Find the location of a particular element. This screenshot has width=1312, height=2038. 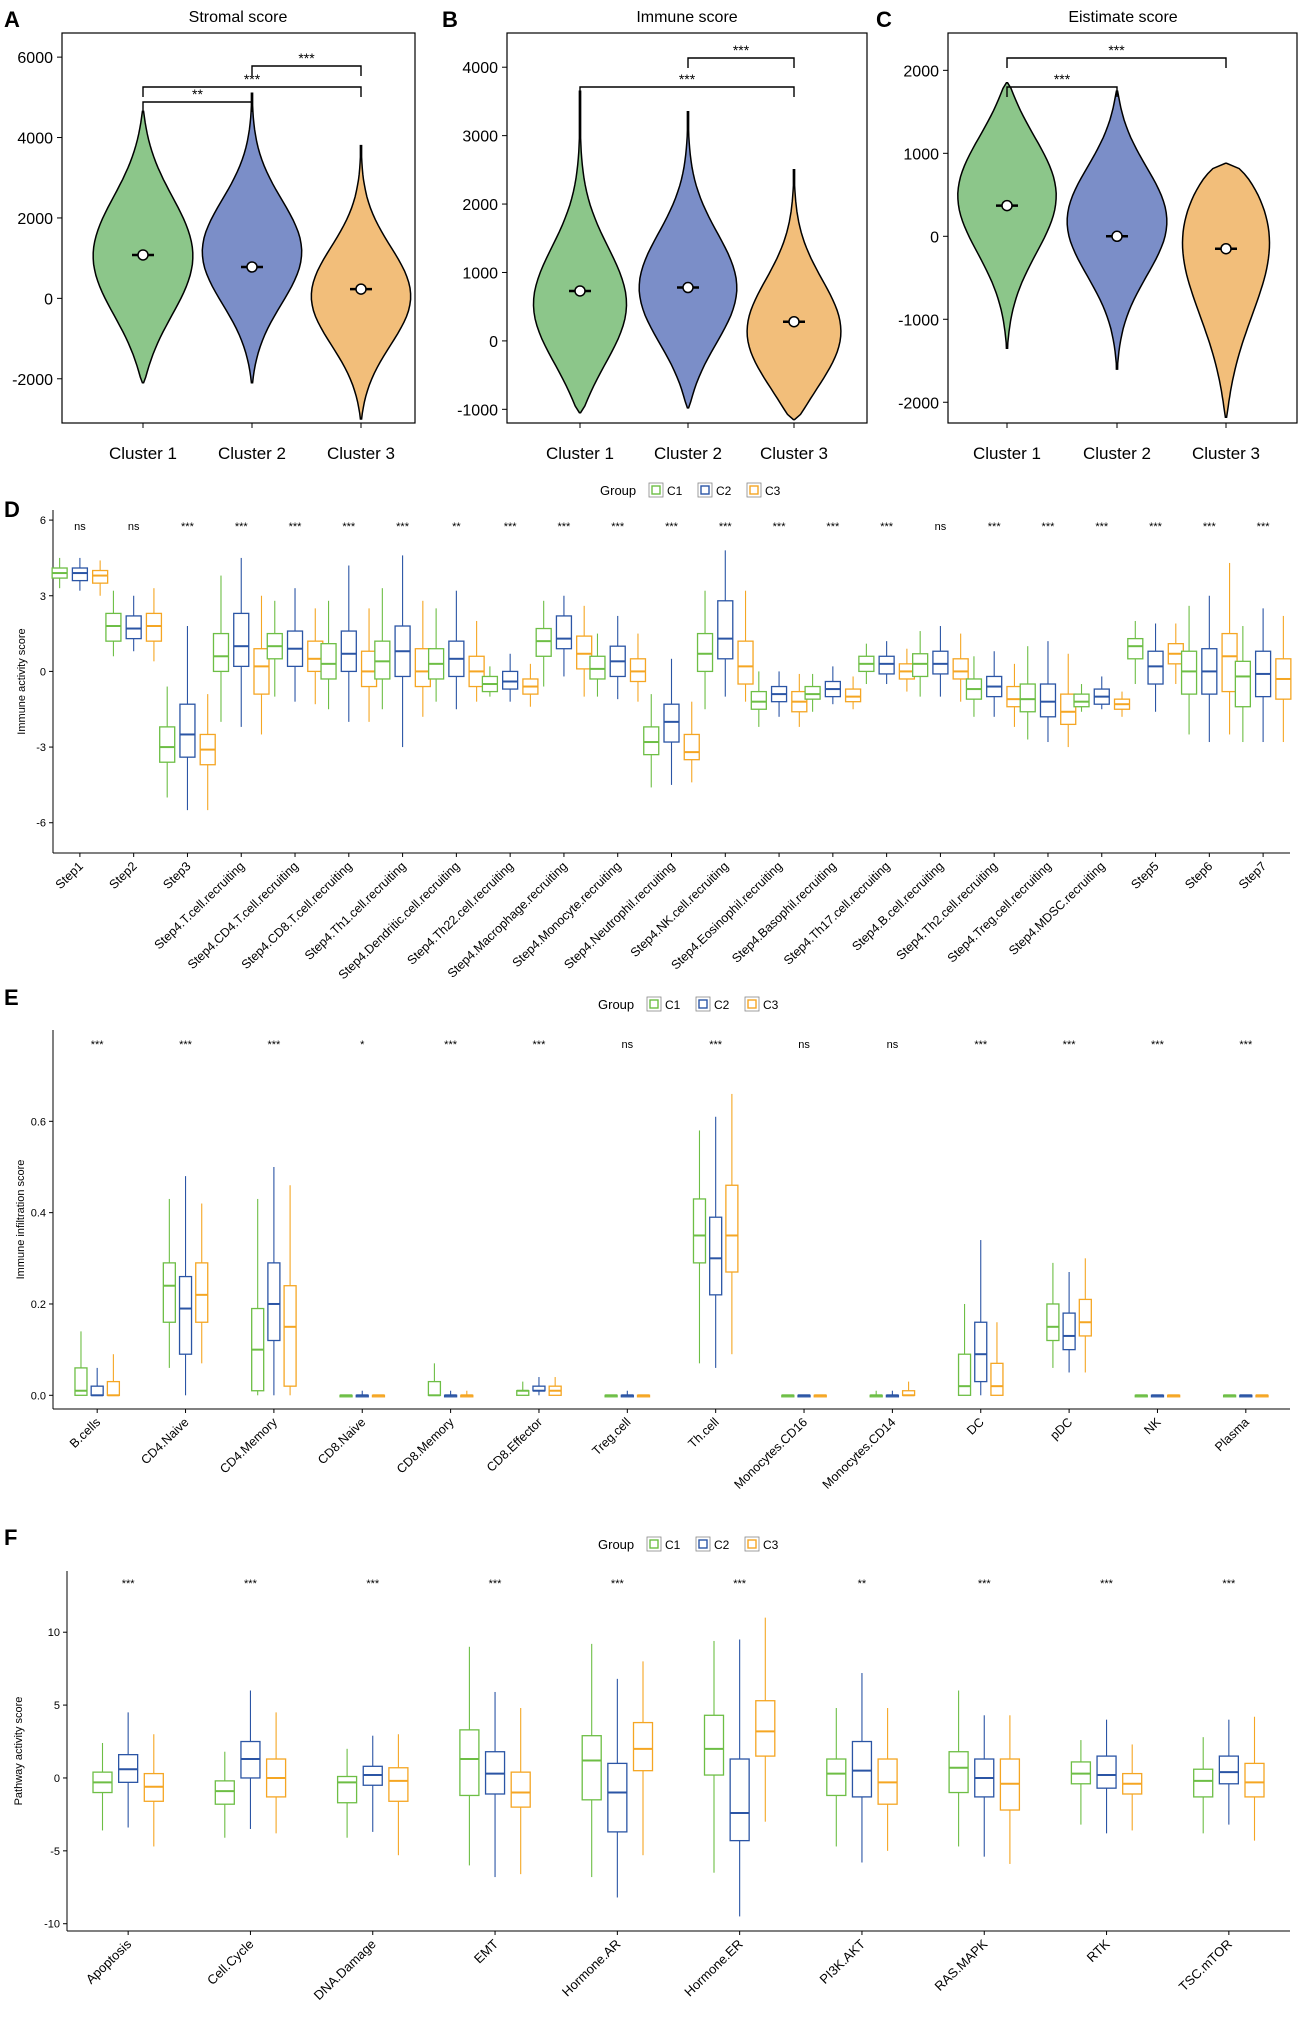

legend-title: Group is located at coordinates (618, 490).